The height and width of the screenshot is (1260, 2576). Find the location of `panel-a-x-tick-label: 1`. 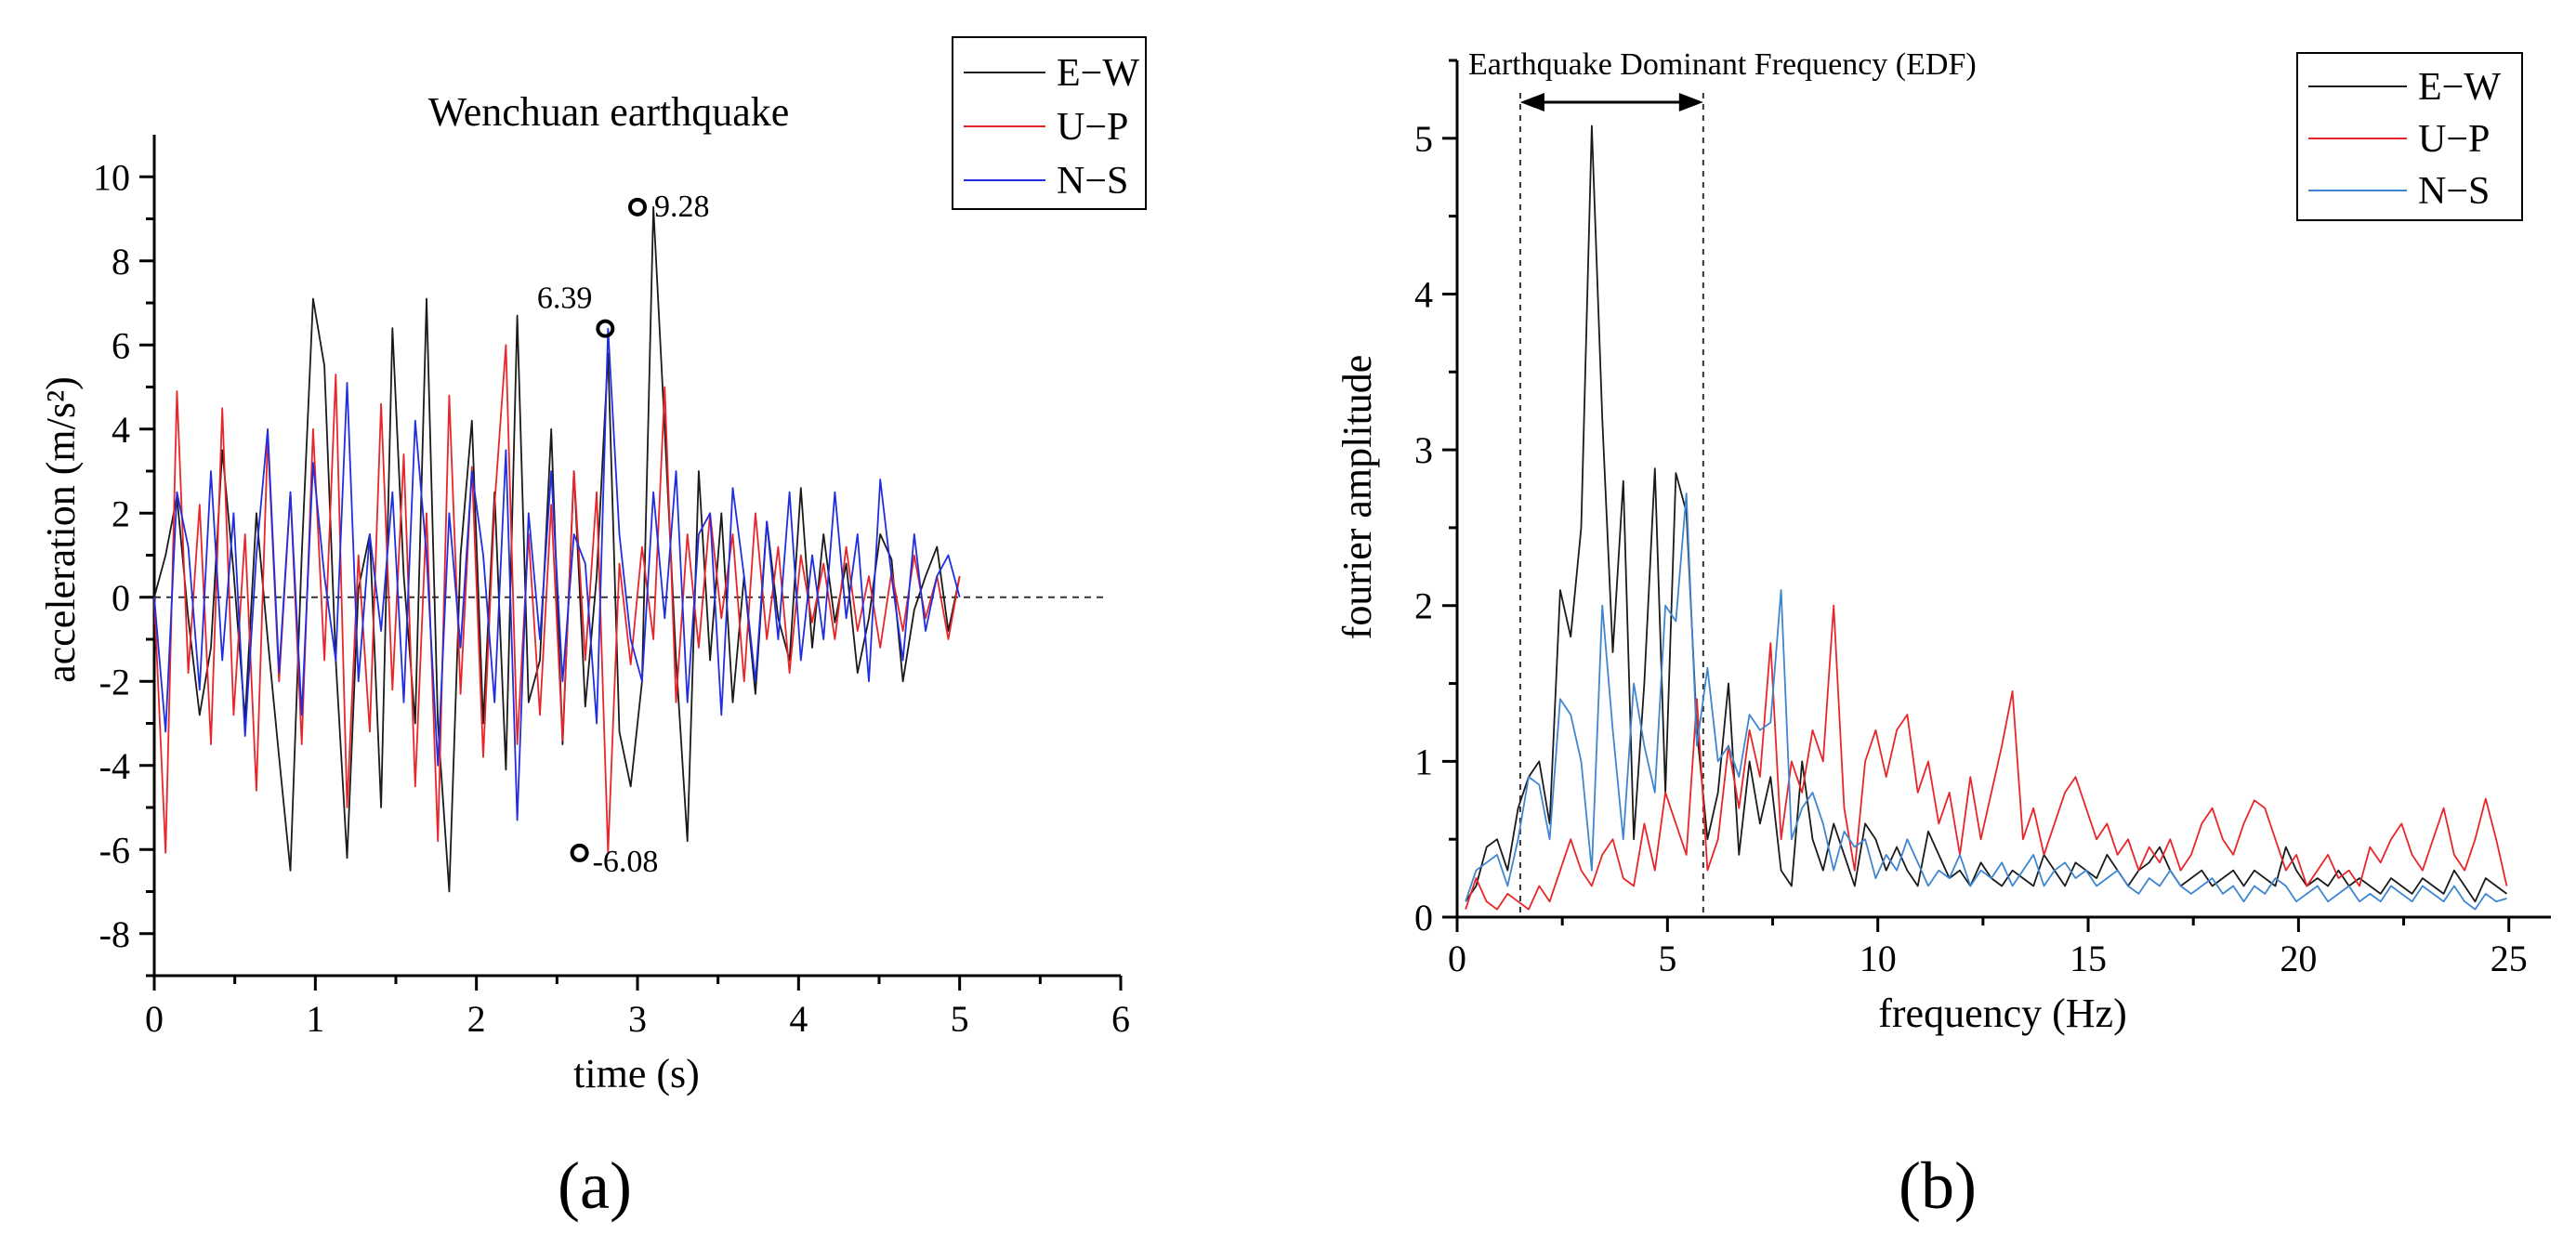

panel-a-x-tick-label: 1 is located at coordinates (315, 1019).